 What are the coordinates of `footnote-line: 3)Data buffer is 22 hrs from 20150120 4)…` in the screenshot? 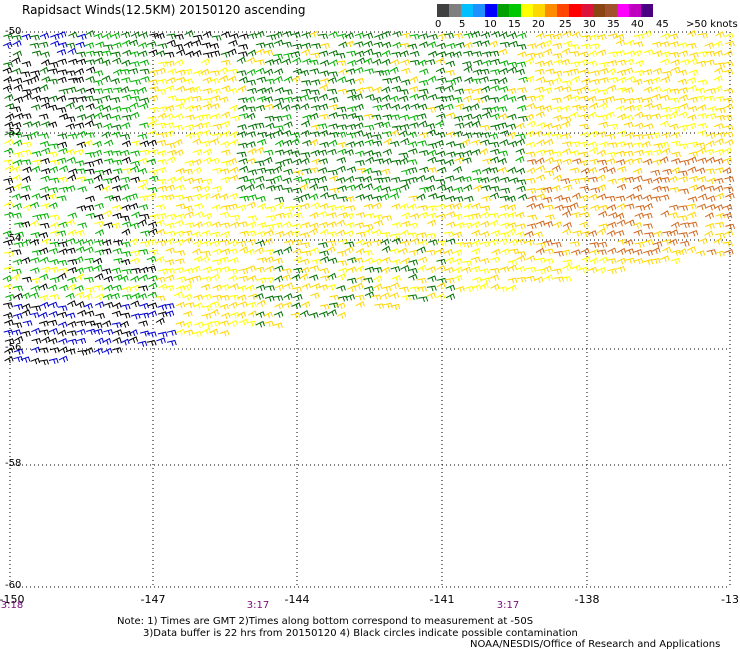 It's located at (360, 633).